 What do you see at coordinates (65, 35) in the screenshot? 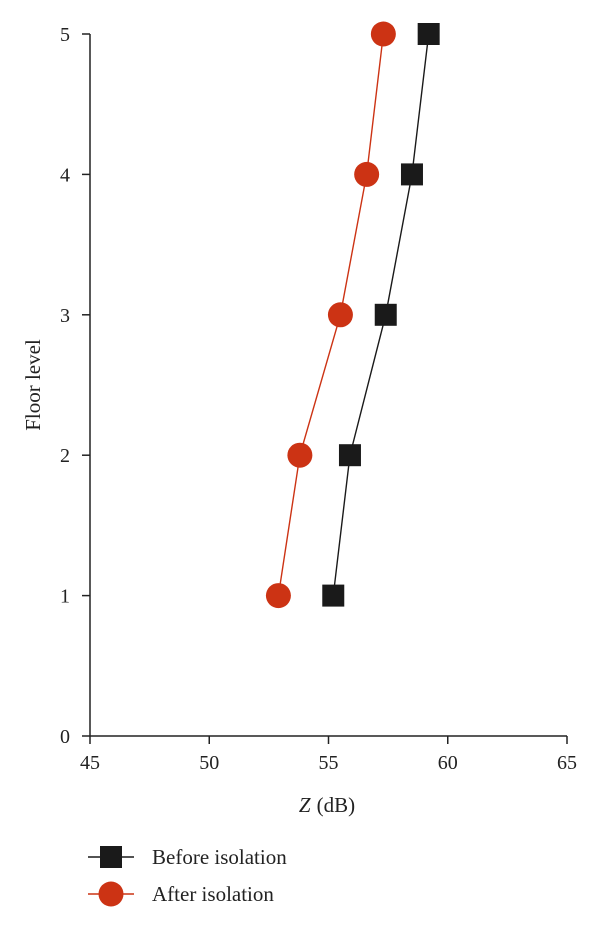
I see `y-tick-label: 5` at bounding box center [65, 35].